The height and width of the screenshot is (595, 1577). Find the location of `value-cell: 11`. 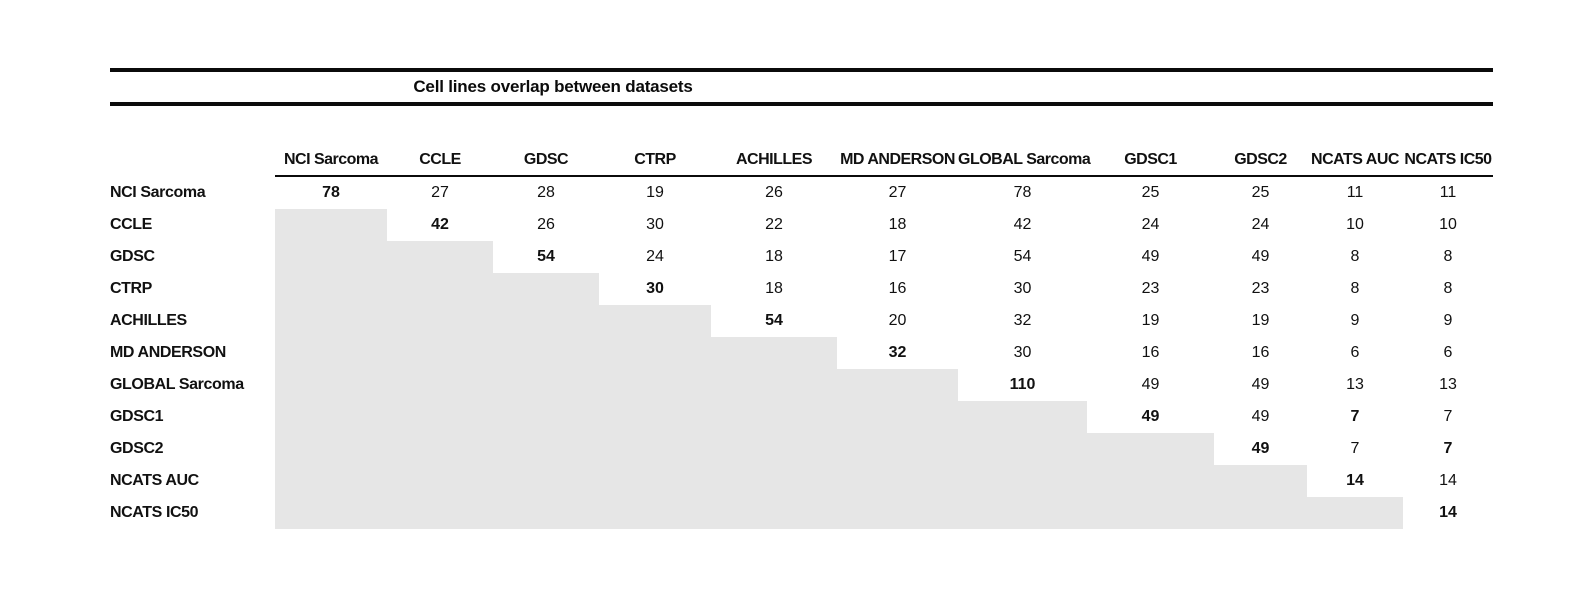

value-cell: 11 is located at coordinates (1448, 192).